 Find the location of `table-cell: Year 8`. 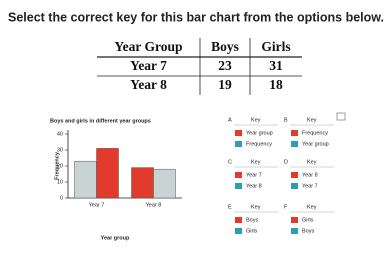

table-cell: Year 8 is located at coordinates (148, 84).